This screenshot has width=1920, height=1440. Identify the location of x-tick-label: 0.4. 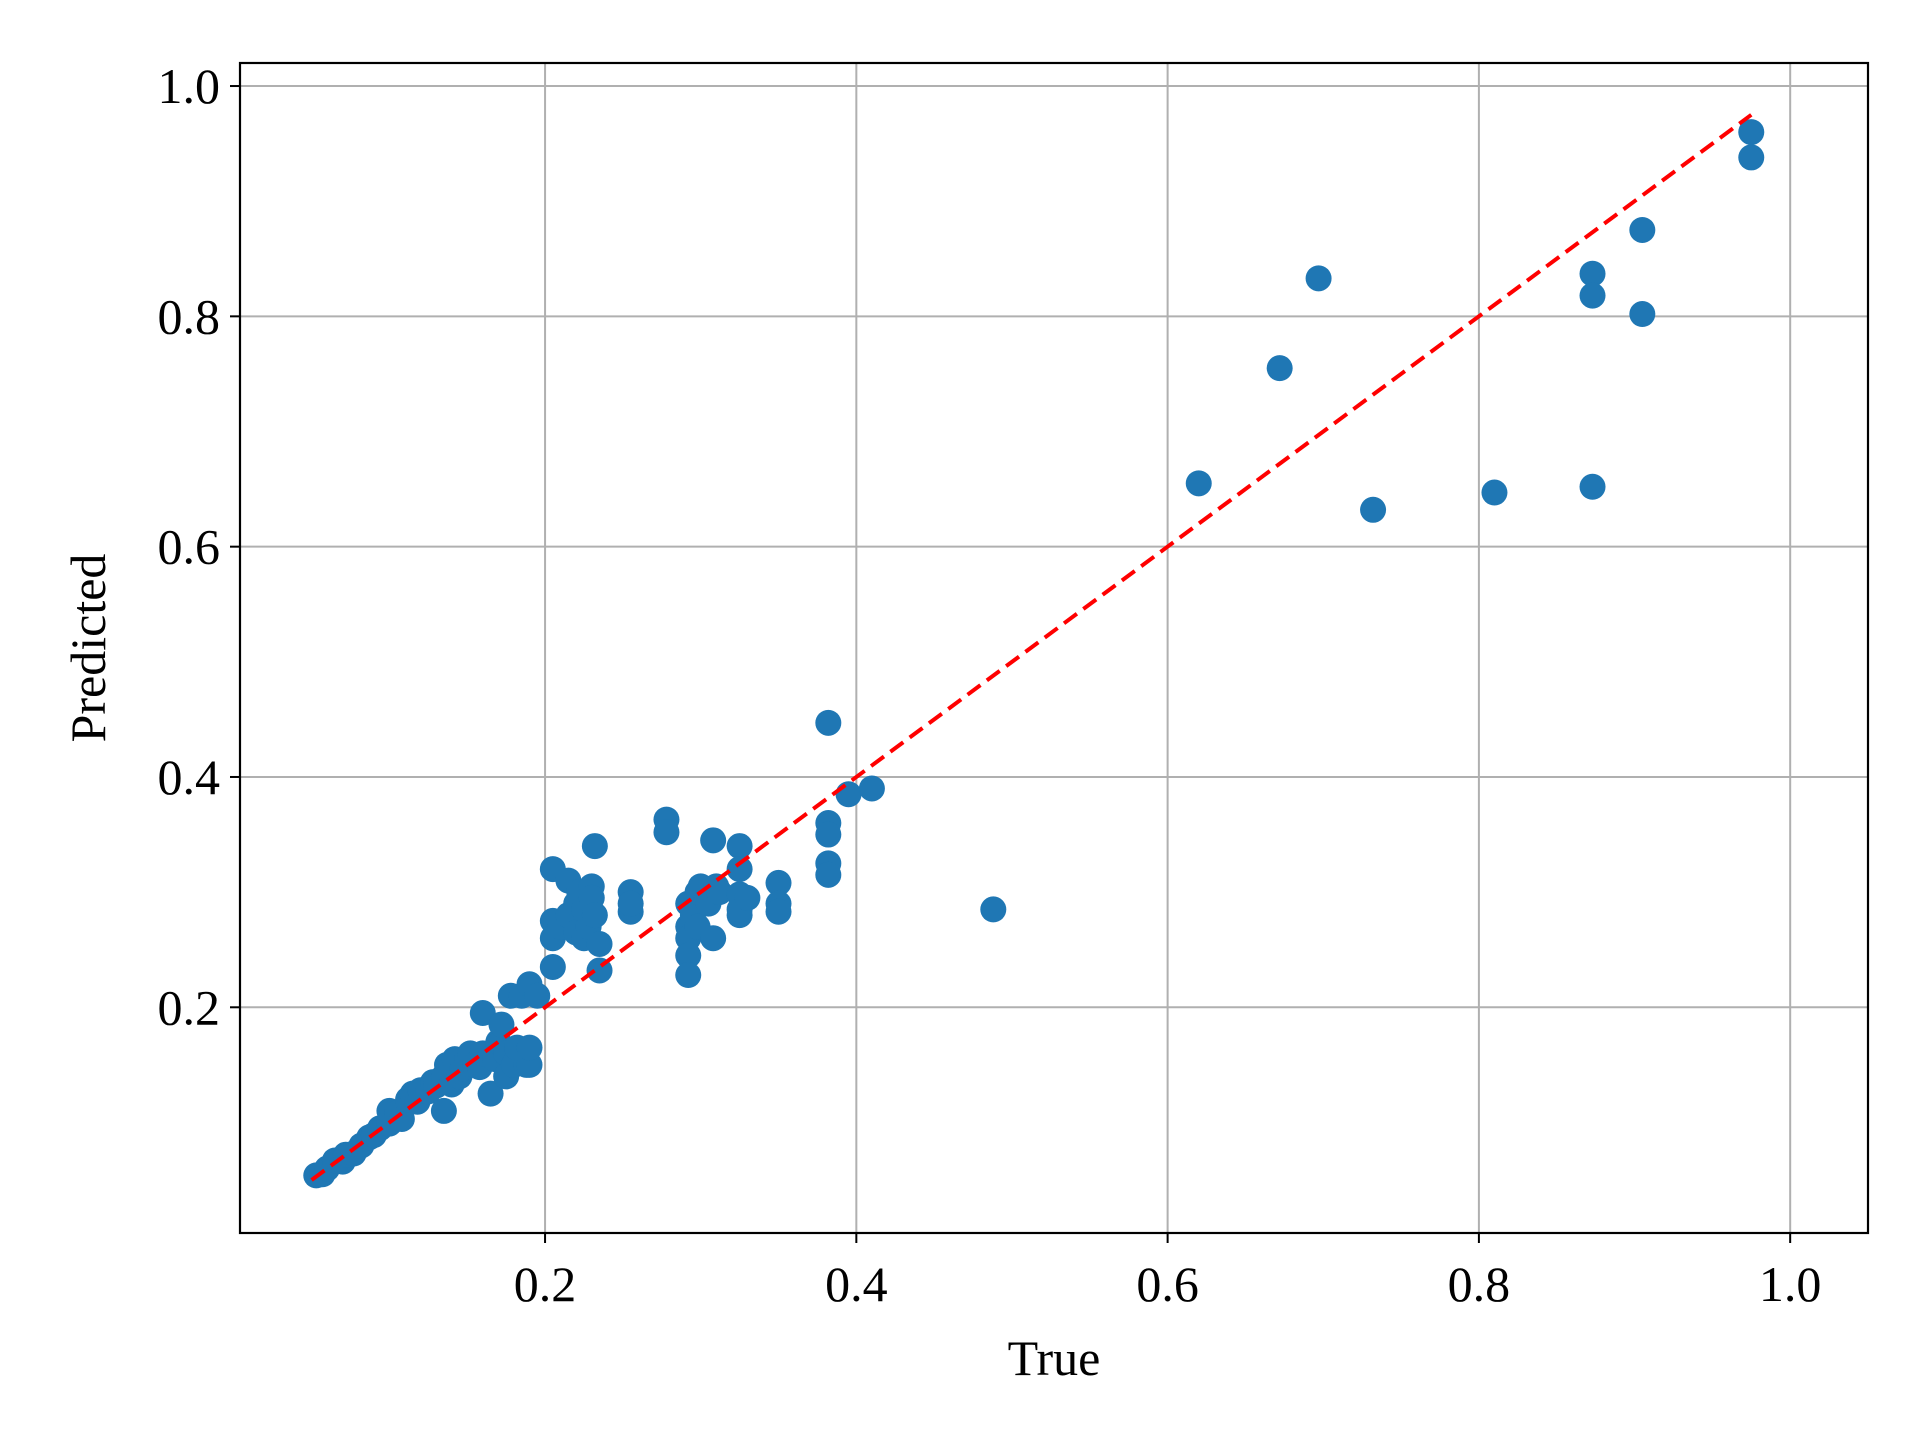
(856, 1284).